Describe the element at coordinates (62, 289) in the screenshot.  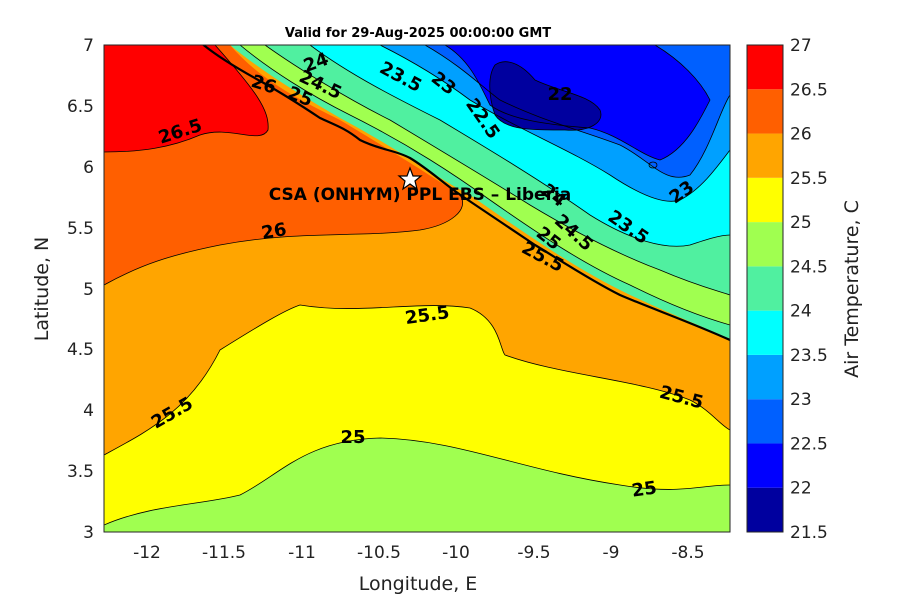
I see `y-axis: 3 3.5 4 4.5 5 5.5 6 6.5 7 Latitude, N` at that location.